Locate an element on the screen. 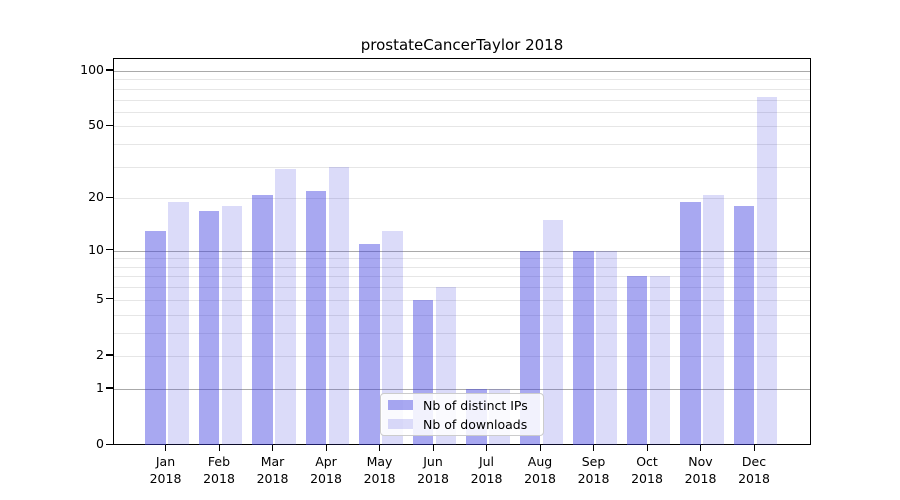 The height and width of the screenshot is (500, 900). x-axis-tick-label: Mar 2018 is located at coordinates (272, 470).